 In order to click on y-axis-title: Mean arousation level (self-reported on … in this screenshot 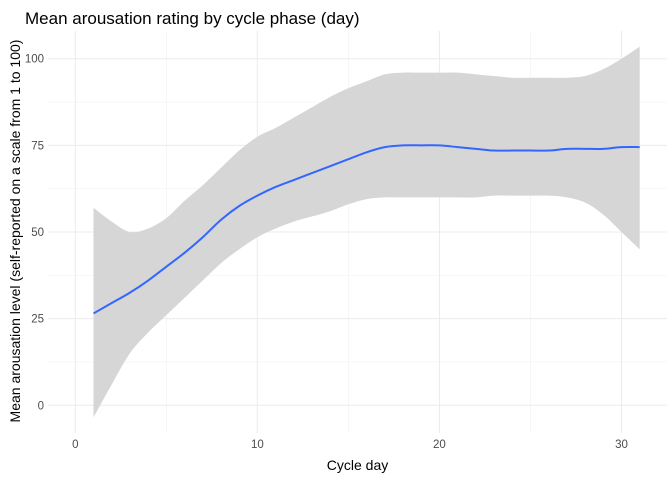, I will do `click(15, 231)`.